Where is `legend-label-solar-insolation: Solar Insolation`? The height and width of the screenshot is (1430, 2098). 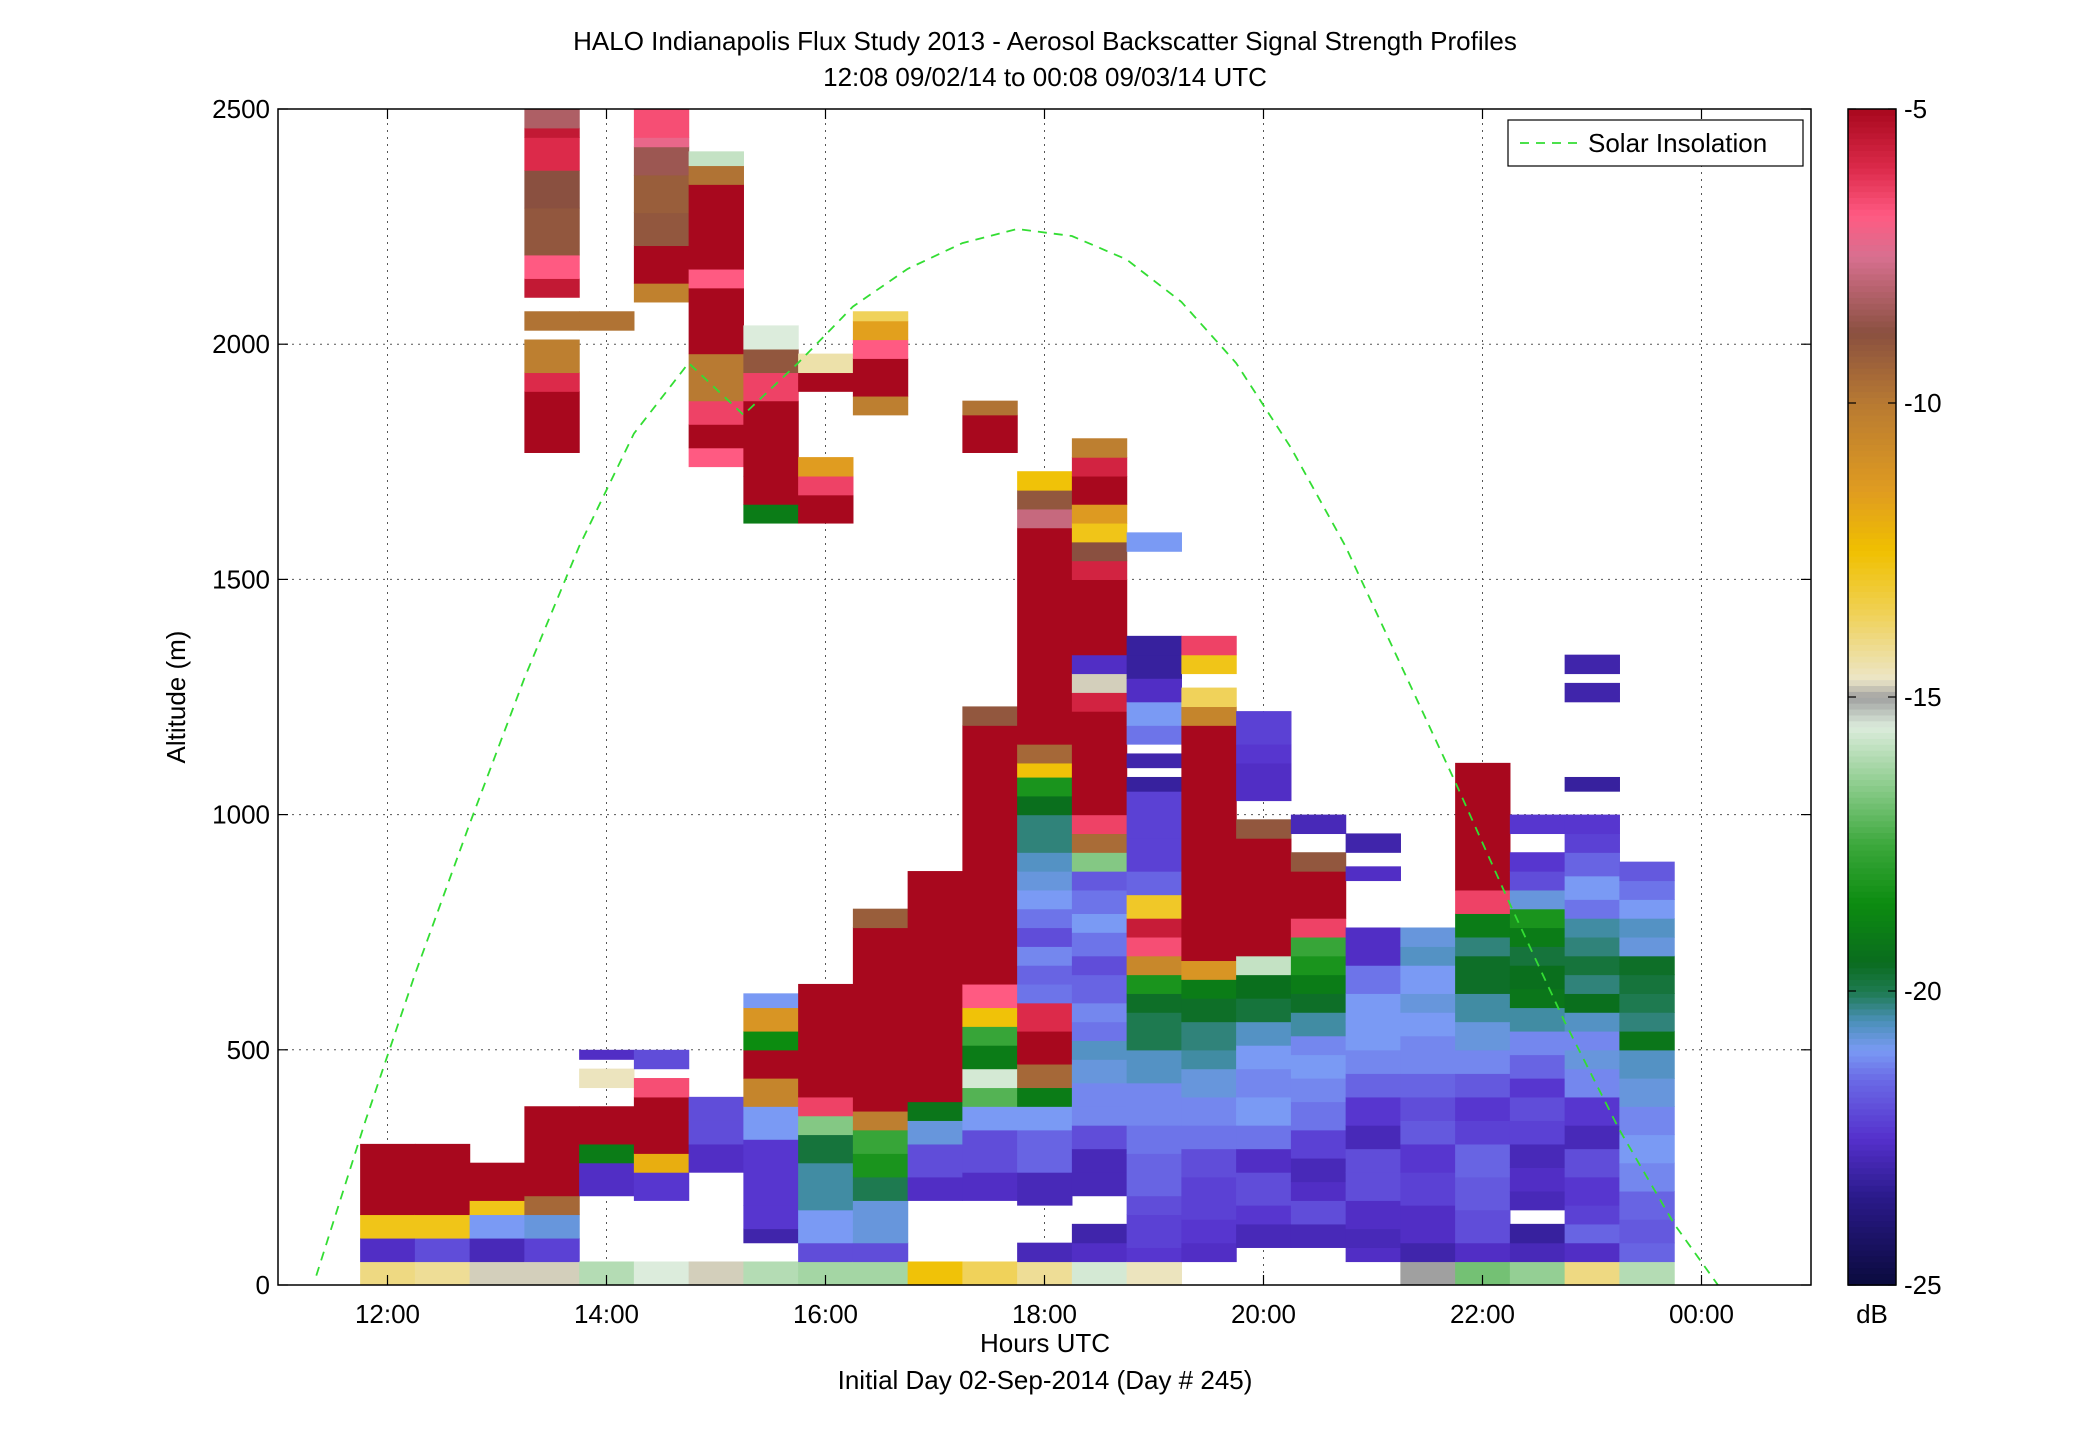
legend-label-solar-insolation: Solar Insolation is located at coordinates (1677, 143).